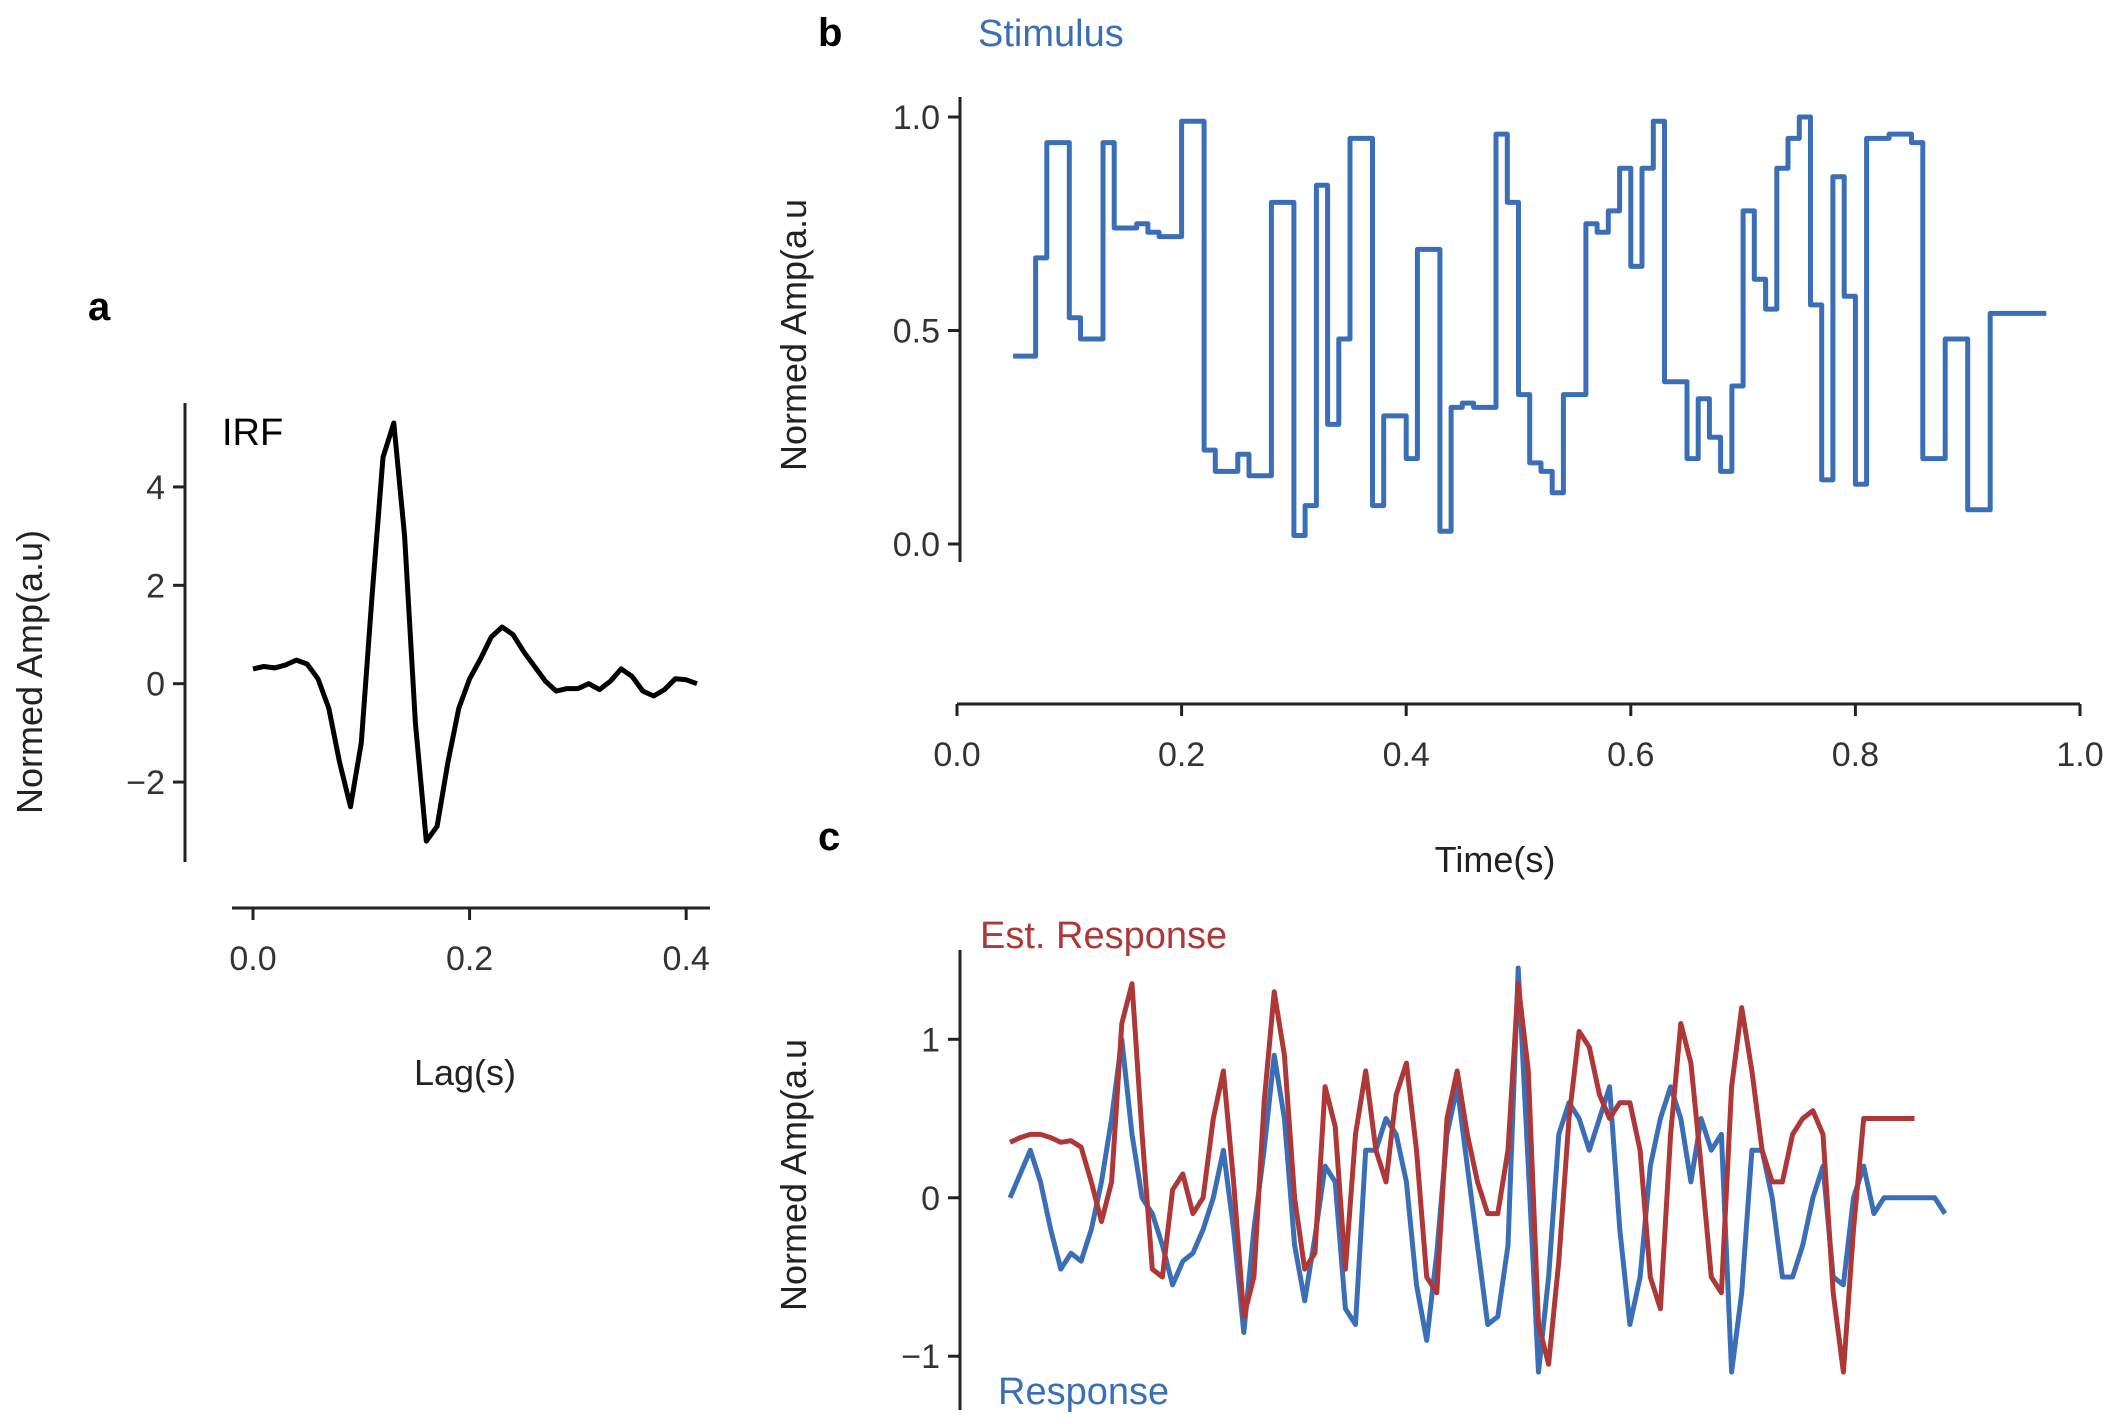 The height and width of the screenshot is (1424, 2114). I want to click on panel-c-letter: c, so click(829, 837).